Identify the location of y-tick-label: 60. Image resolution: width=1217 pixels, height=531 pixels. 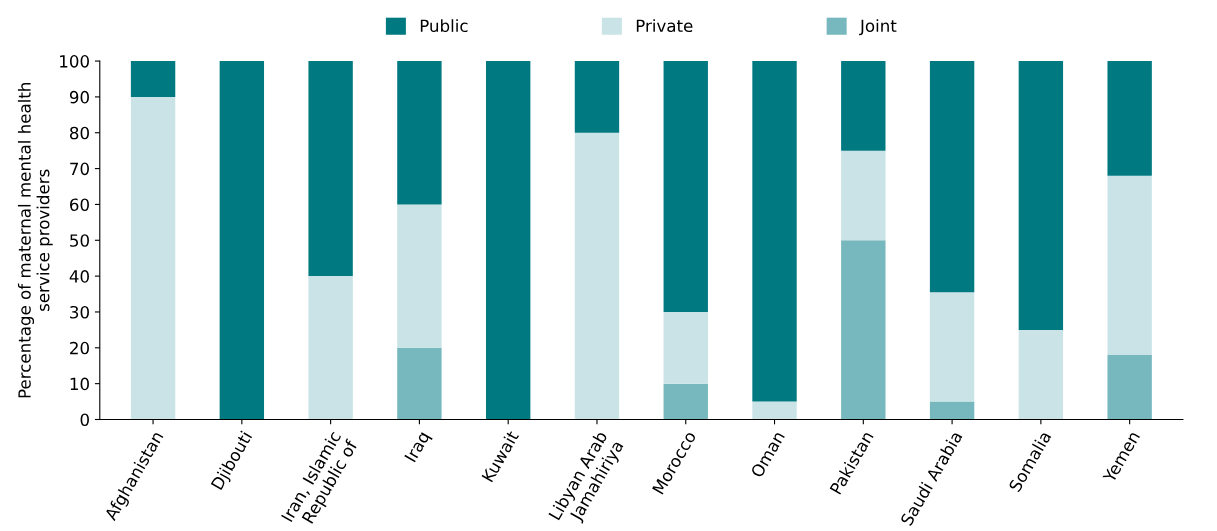
(79, 204).